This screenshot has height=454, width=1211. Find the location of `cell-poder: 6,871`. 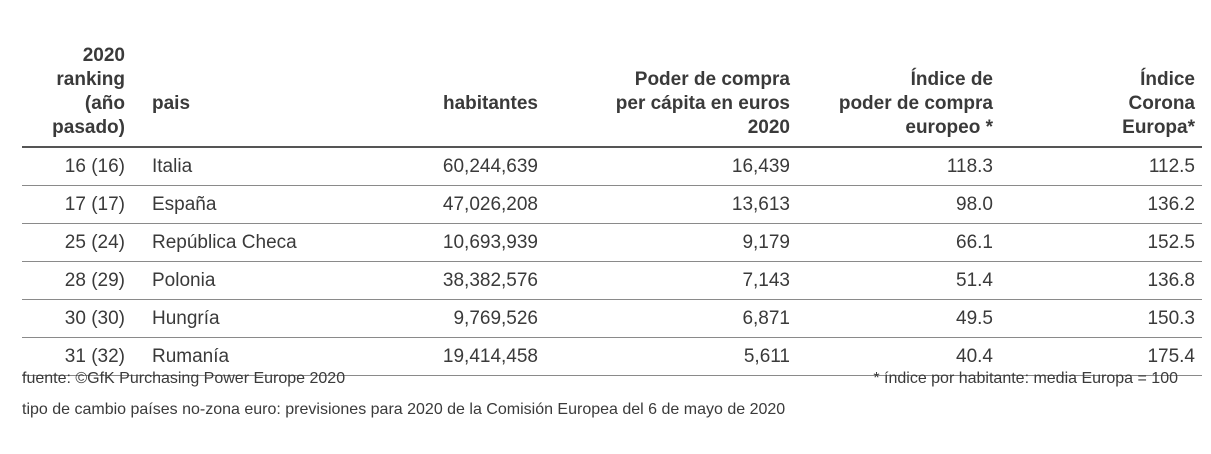

cell-poder: 6,871 is located at coordinates (664, 318).